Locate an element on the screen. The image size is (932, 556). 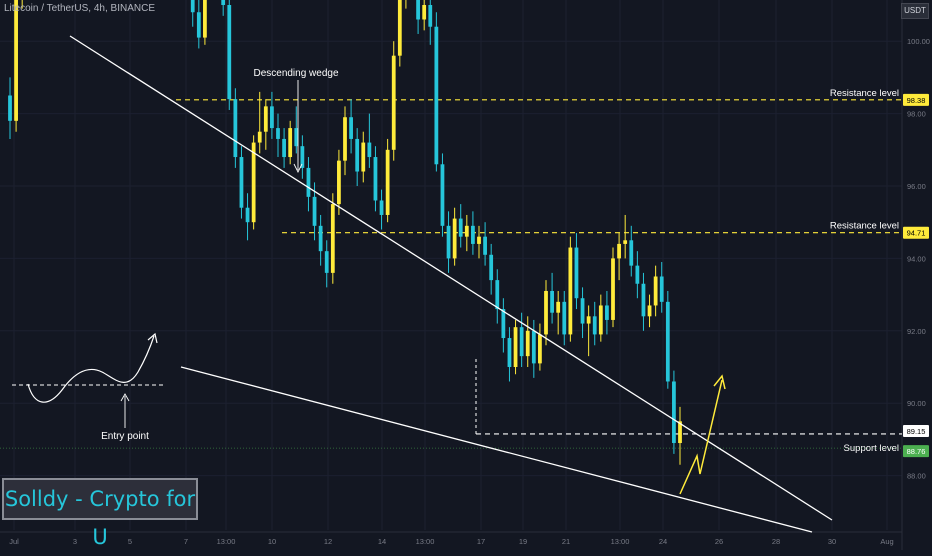
entry-wave-curve is located at coordinates (91, 369).